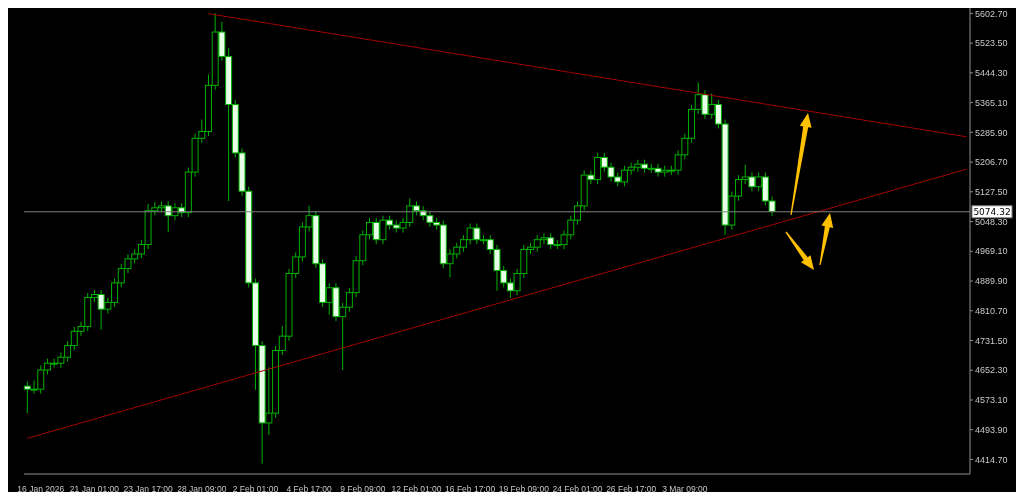 Image resolution: width=1024 pixels, height=498 pixels. What do you see at coordinates (991, 400) in the screenshot?
I see `y-tick-label: 4573.10` at bounding box center [991, 400].